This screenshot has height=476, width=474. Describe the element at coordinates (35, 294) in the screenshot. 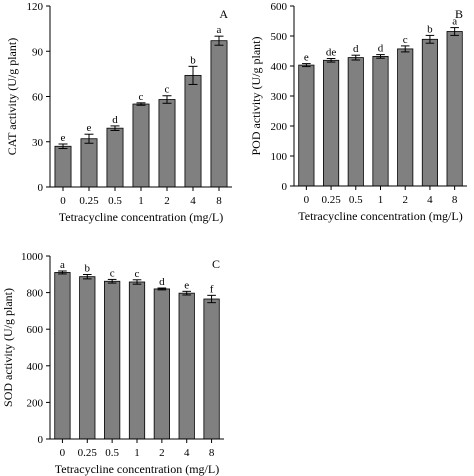

I see `y-tick-label: 800` at that location.